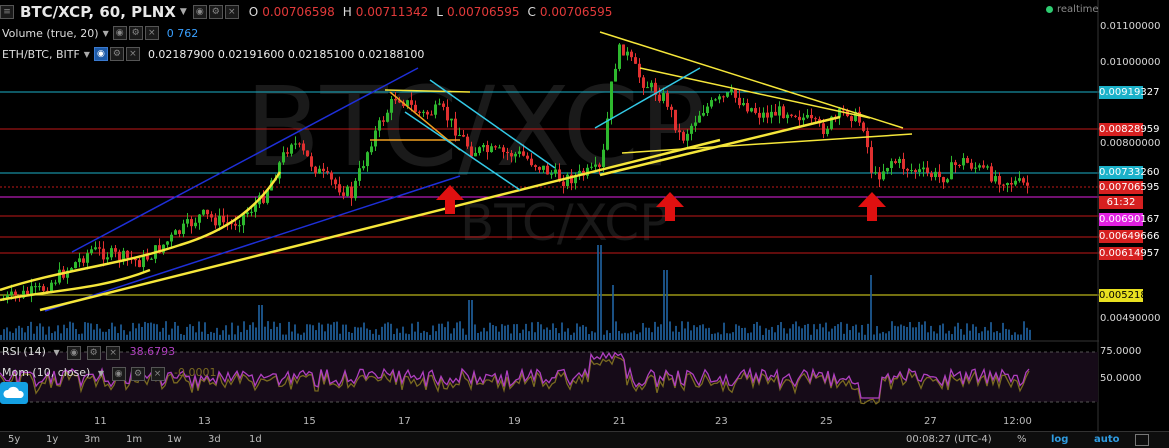 This screenshot has width=1169, height=448. I want to click on range-3d: 3d, so click(214, 439).